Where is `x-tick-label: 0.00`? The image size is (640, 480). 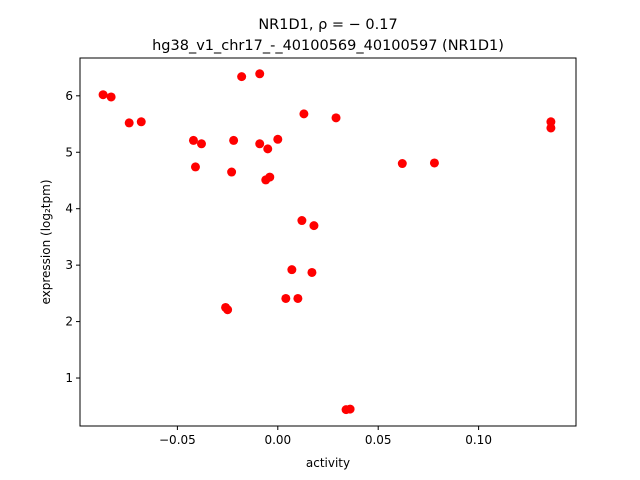
x-tick-label: 0.00 is located at coordinates (277, 440).